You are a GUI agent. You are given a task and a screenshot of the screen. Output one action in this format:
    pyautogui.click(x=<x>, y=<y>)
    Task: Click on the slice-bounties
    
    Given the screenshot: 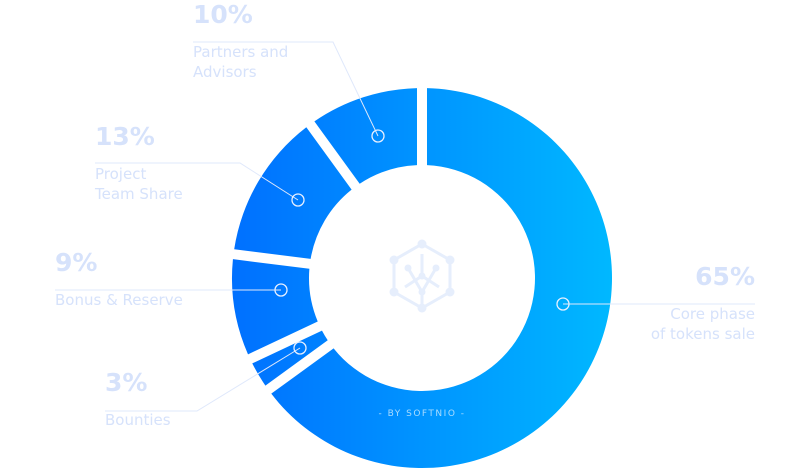 What is the action you would take?
    pyautogui.click(x=290, y=358)
    